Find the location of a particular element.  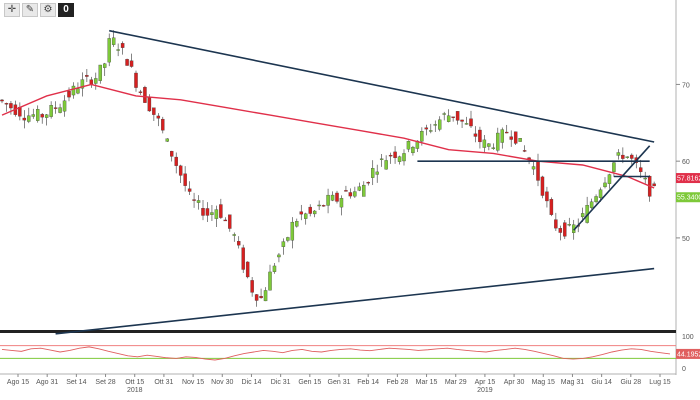

zero-button: 0 is located at coordinates (66, 10).